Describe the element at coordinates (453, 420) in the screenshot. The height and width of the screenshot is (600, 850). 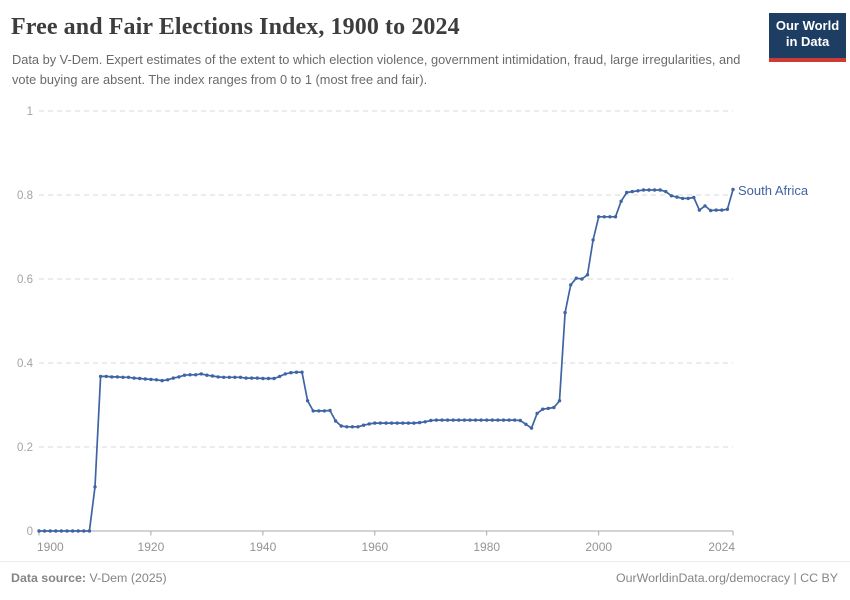
I see `data-point-1974` at that location.